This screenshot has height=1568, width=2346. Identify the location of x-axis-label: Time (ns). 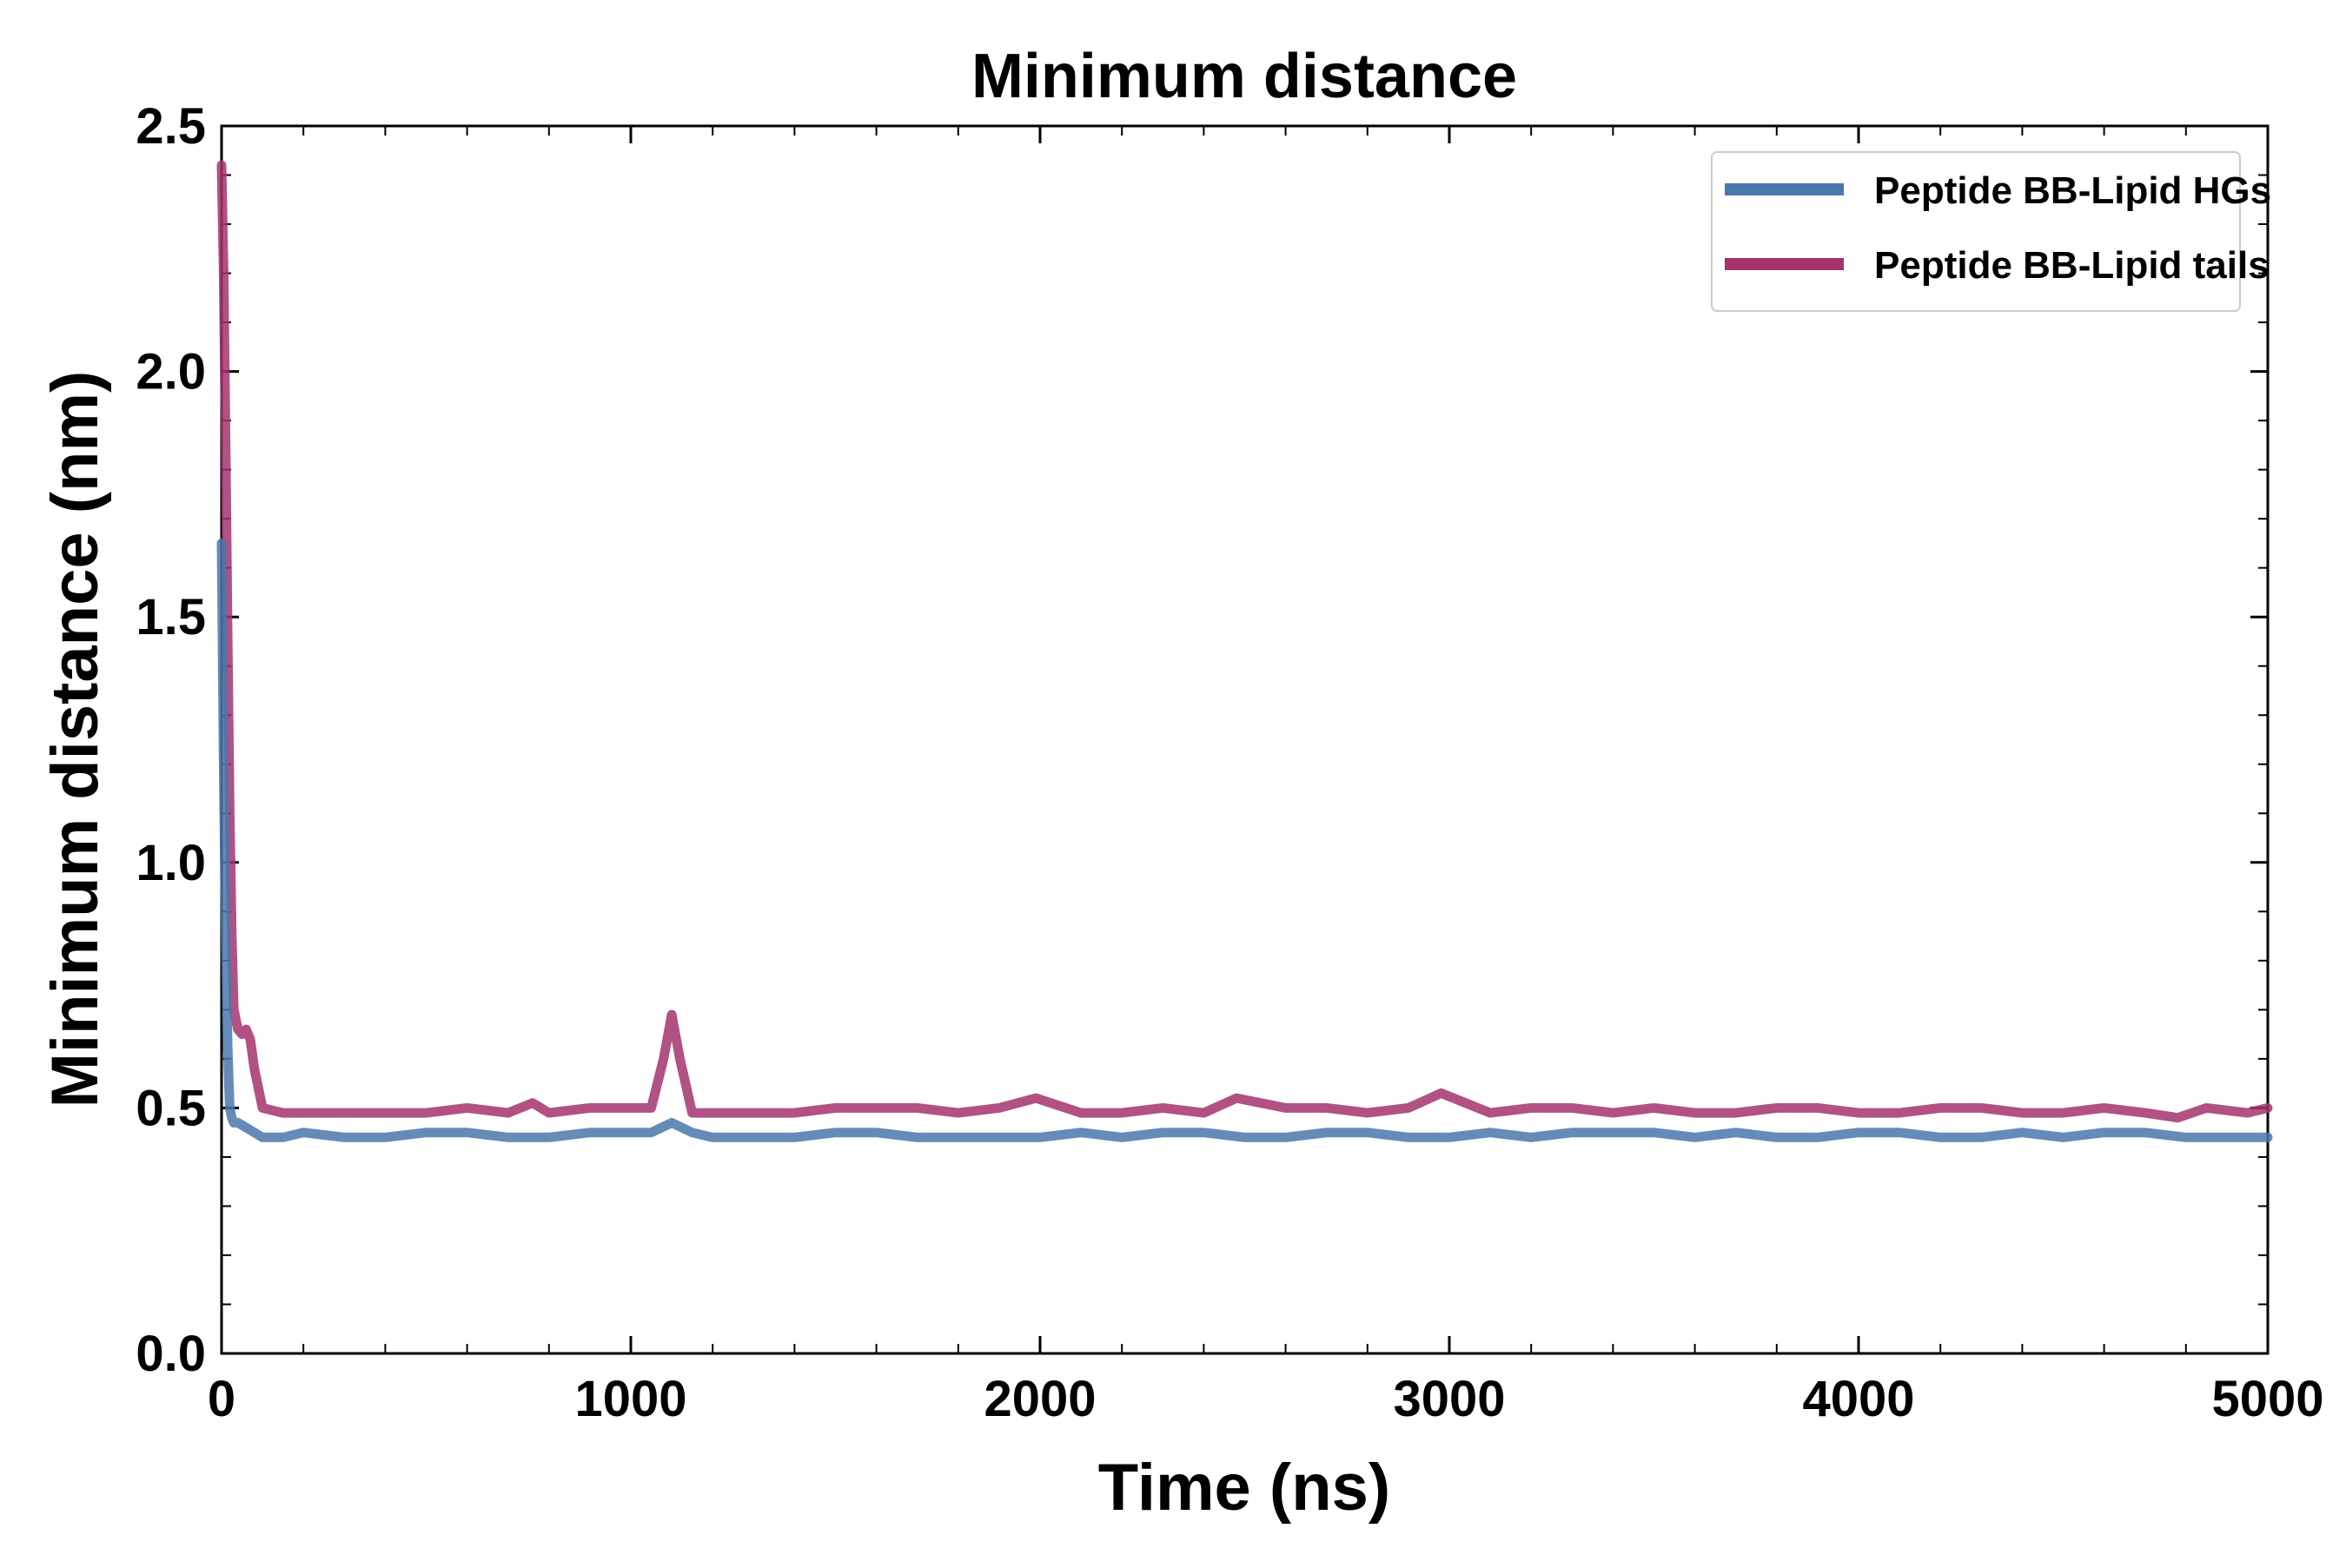
(1244, 1488).